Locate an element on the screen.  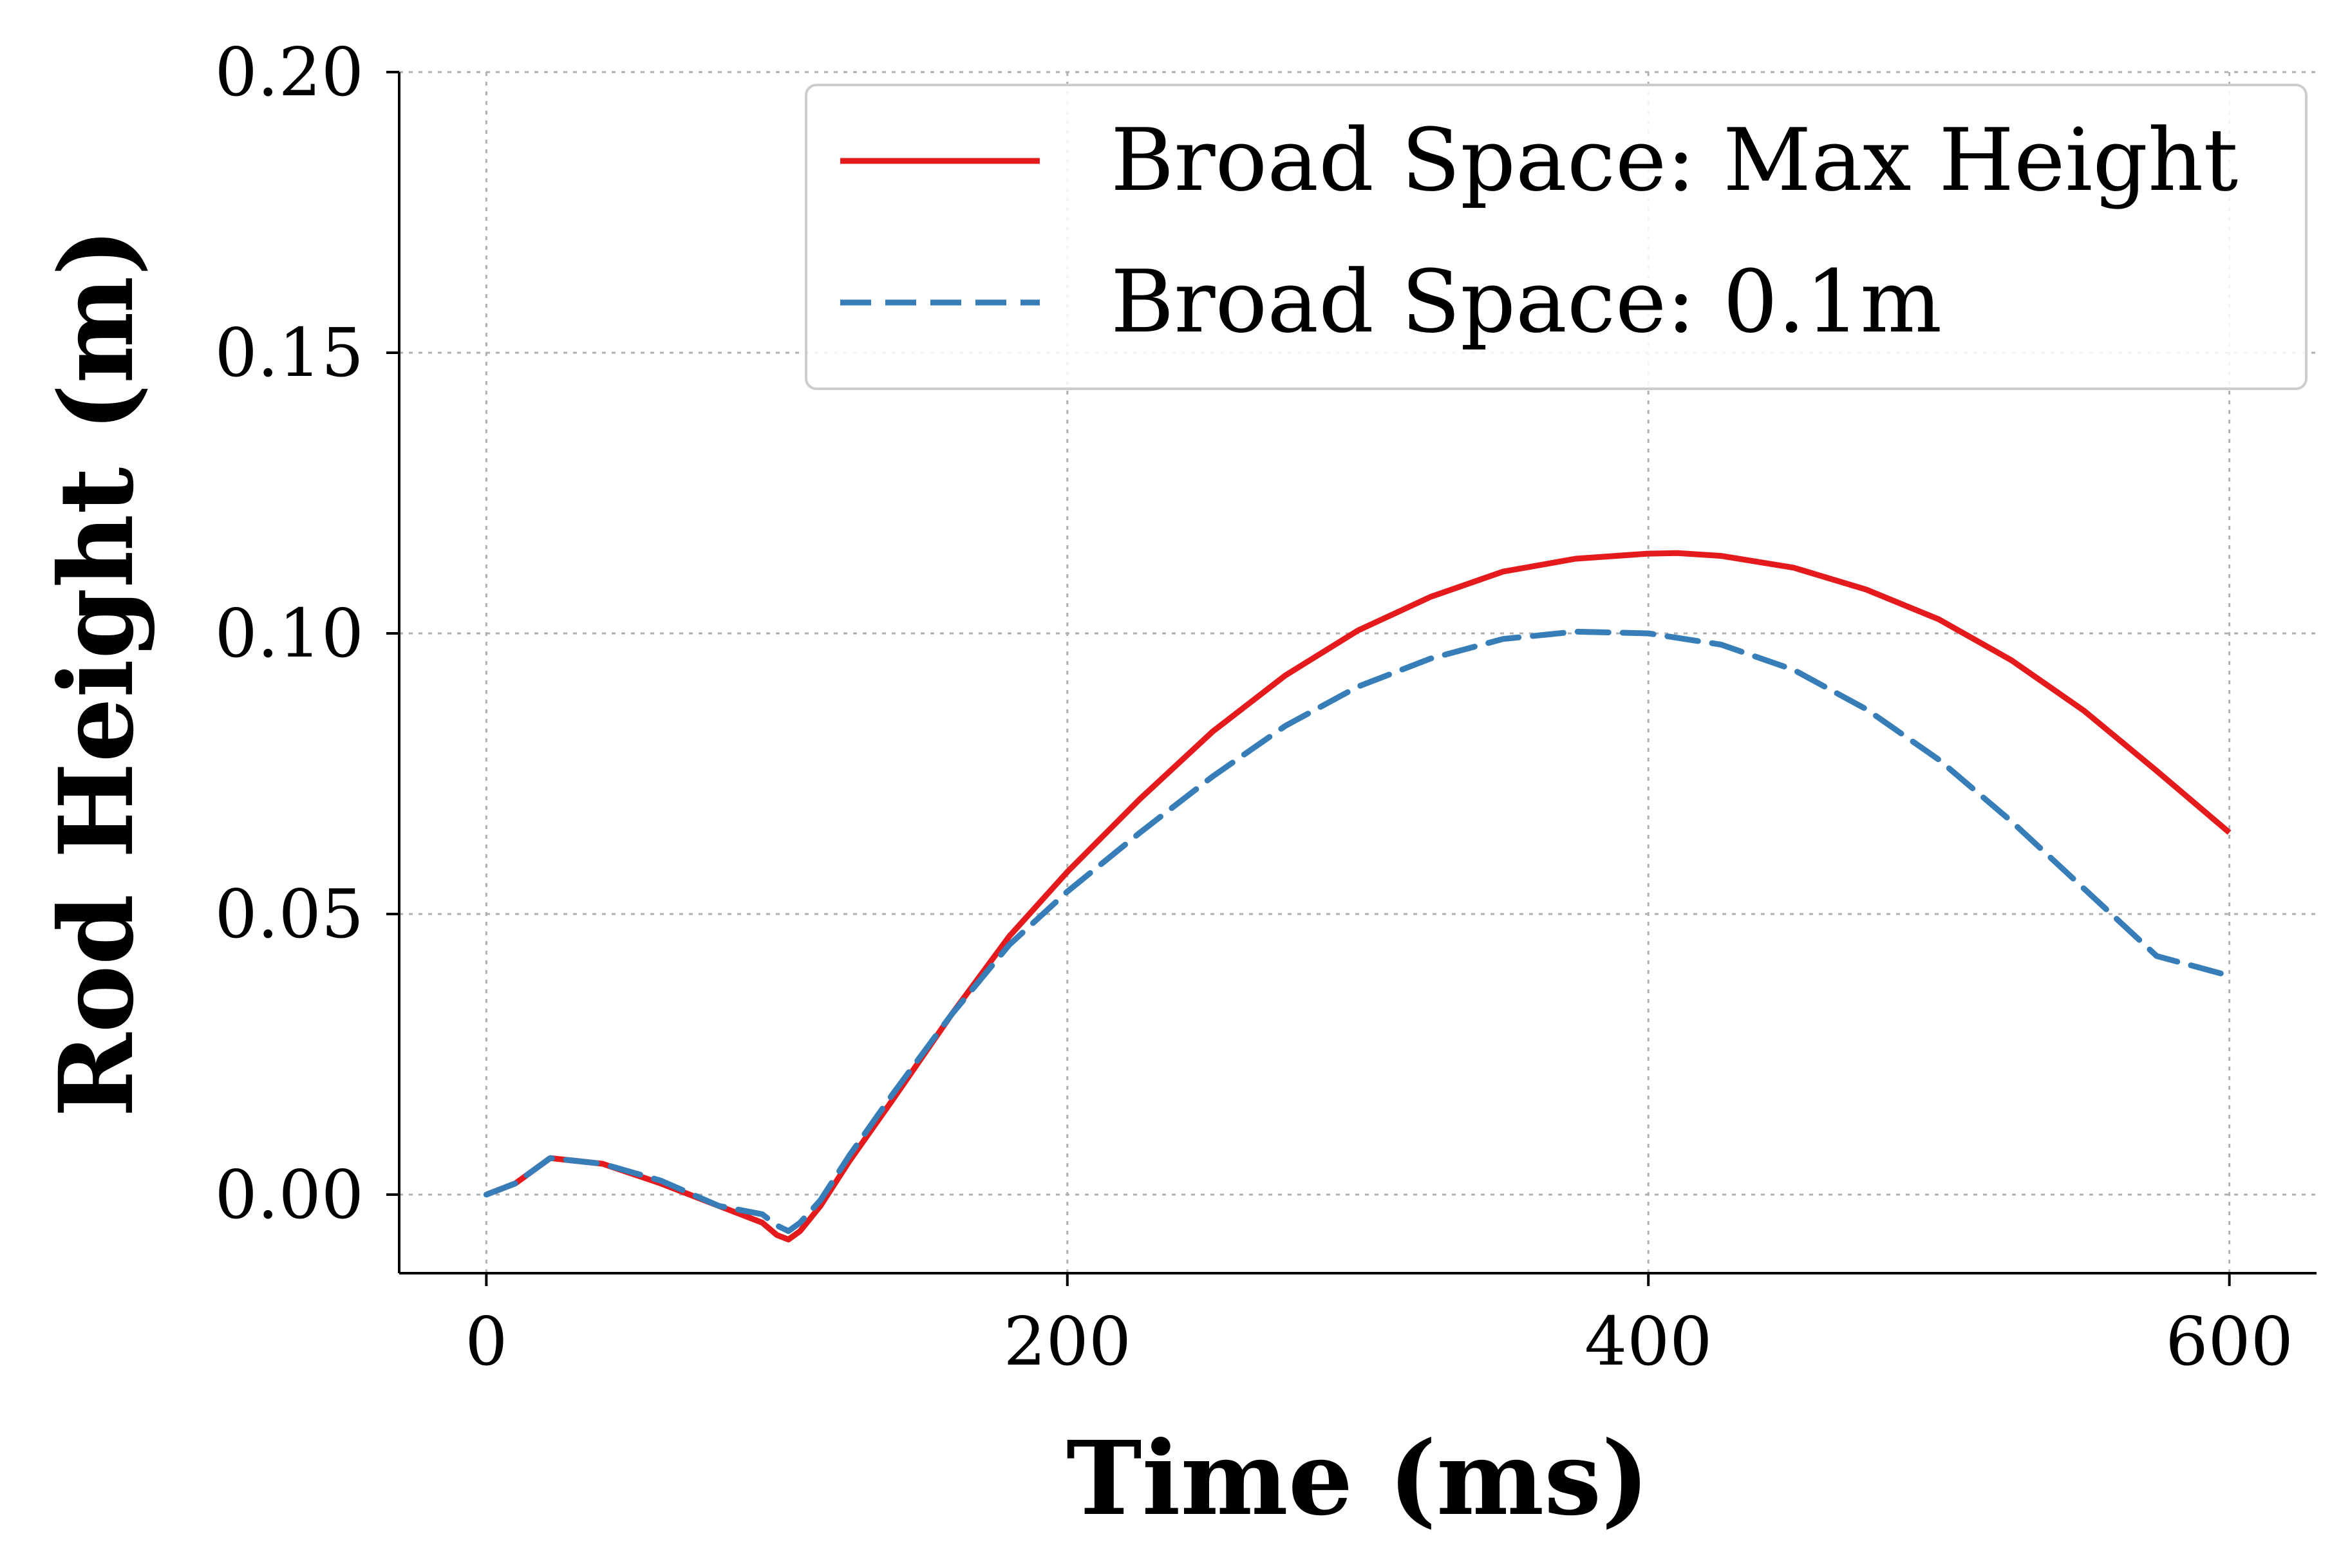
x-tick-label: 0 is located at coordinates (486, 1341).